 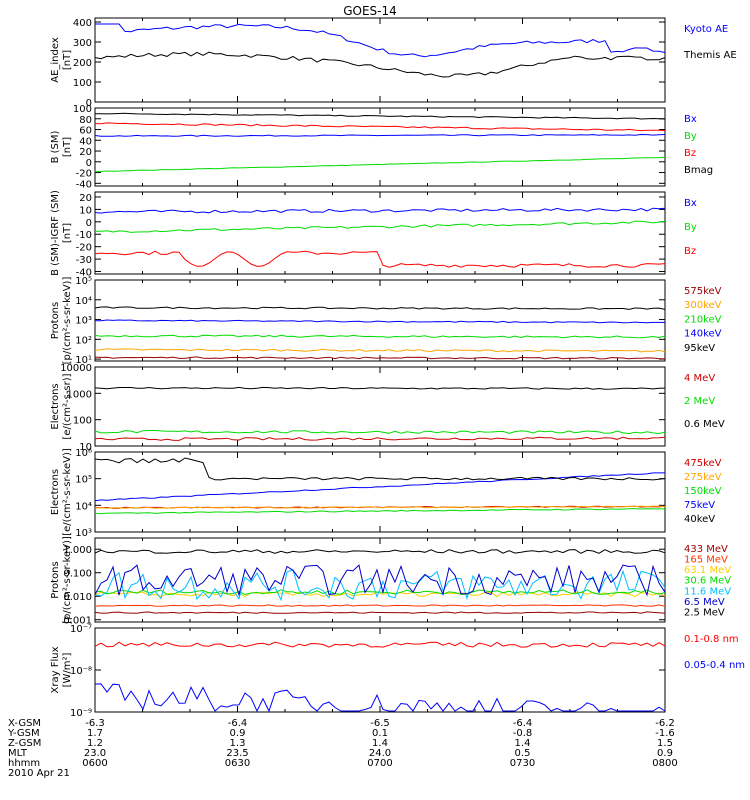 What do you see at coordinates (665, 753) in the screenshot?
I see `x-row-value: 0.9` at bounding box center [665, 753].